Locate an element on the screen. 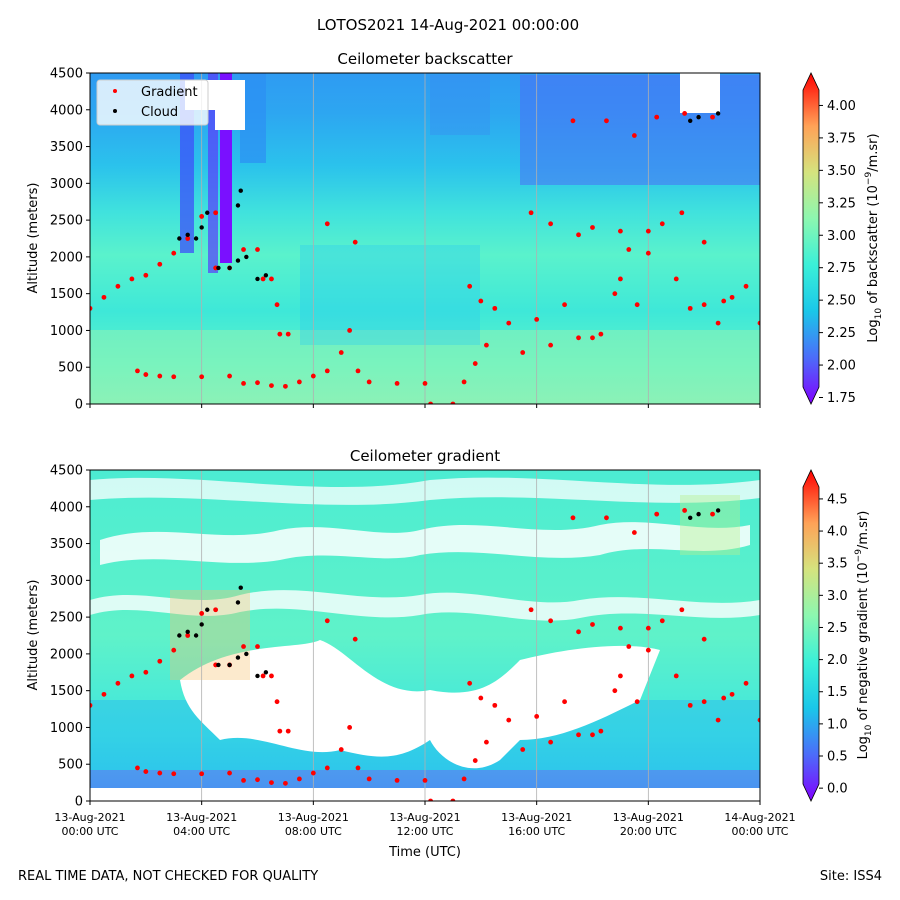  backscatter-ylabel: Altitude (meters) is located at coordinates (33, 238).